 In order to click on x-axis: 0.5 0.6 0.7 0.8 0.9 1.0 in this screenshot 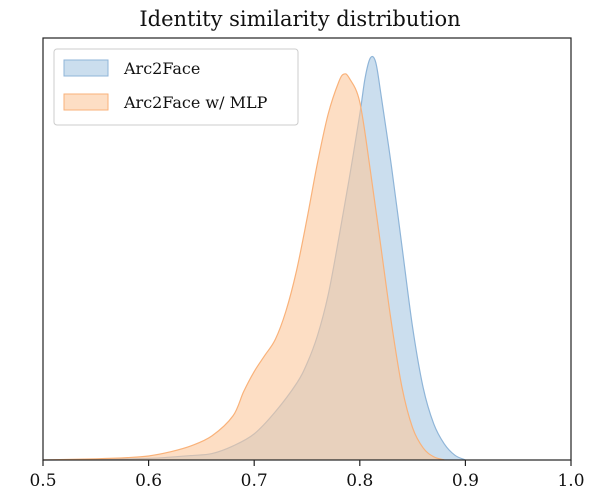, I will do `click(307, 475)`.